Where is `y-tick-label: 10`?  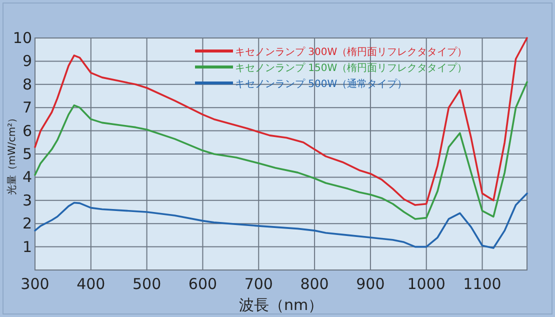
y-tick-label: 10 is located at coordinates (22, 38).